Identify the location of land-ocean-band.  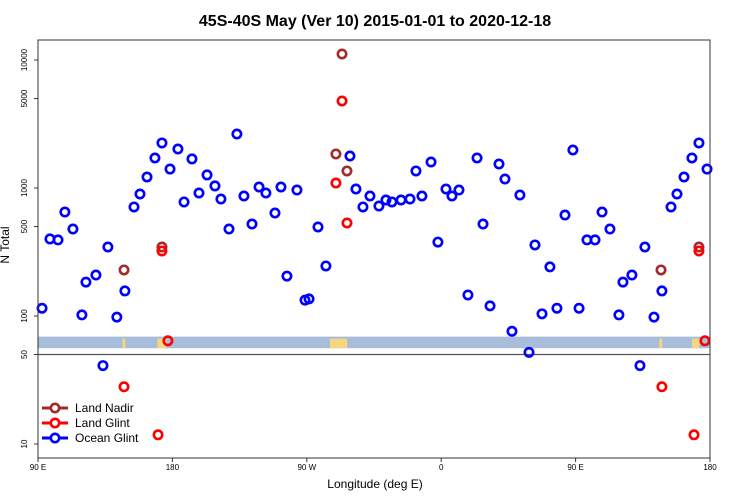
(374, 342).